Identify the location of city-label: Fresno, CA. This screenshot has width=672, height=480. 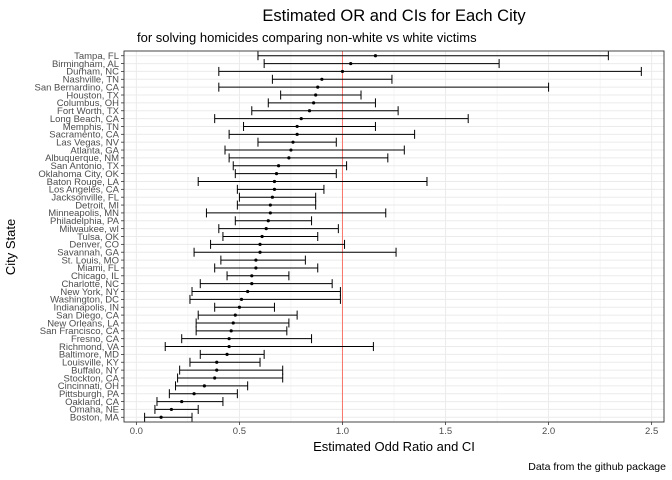
(95, 339).